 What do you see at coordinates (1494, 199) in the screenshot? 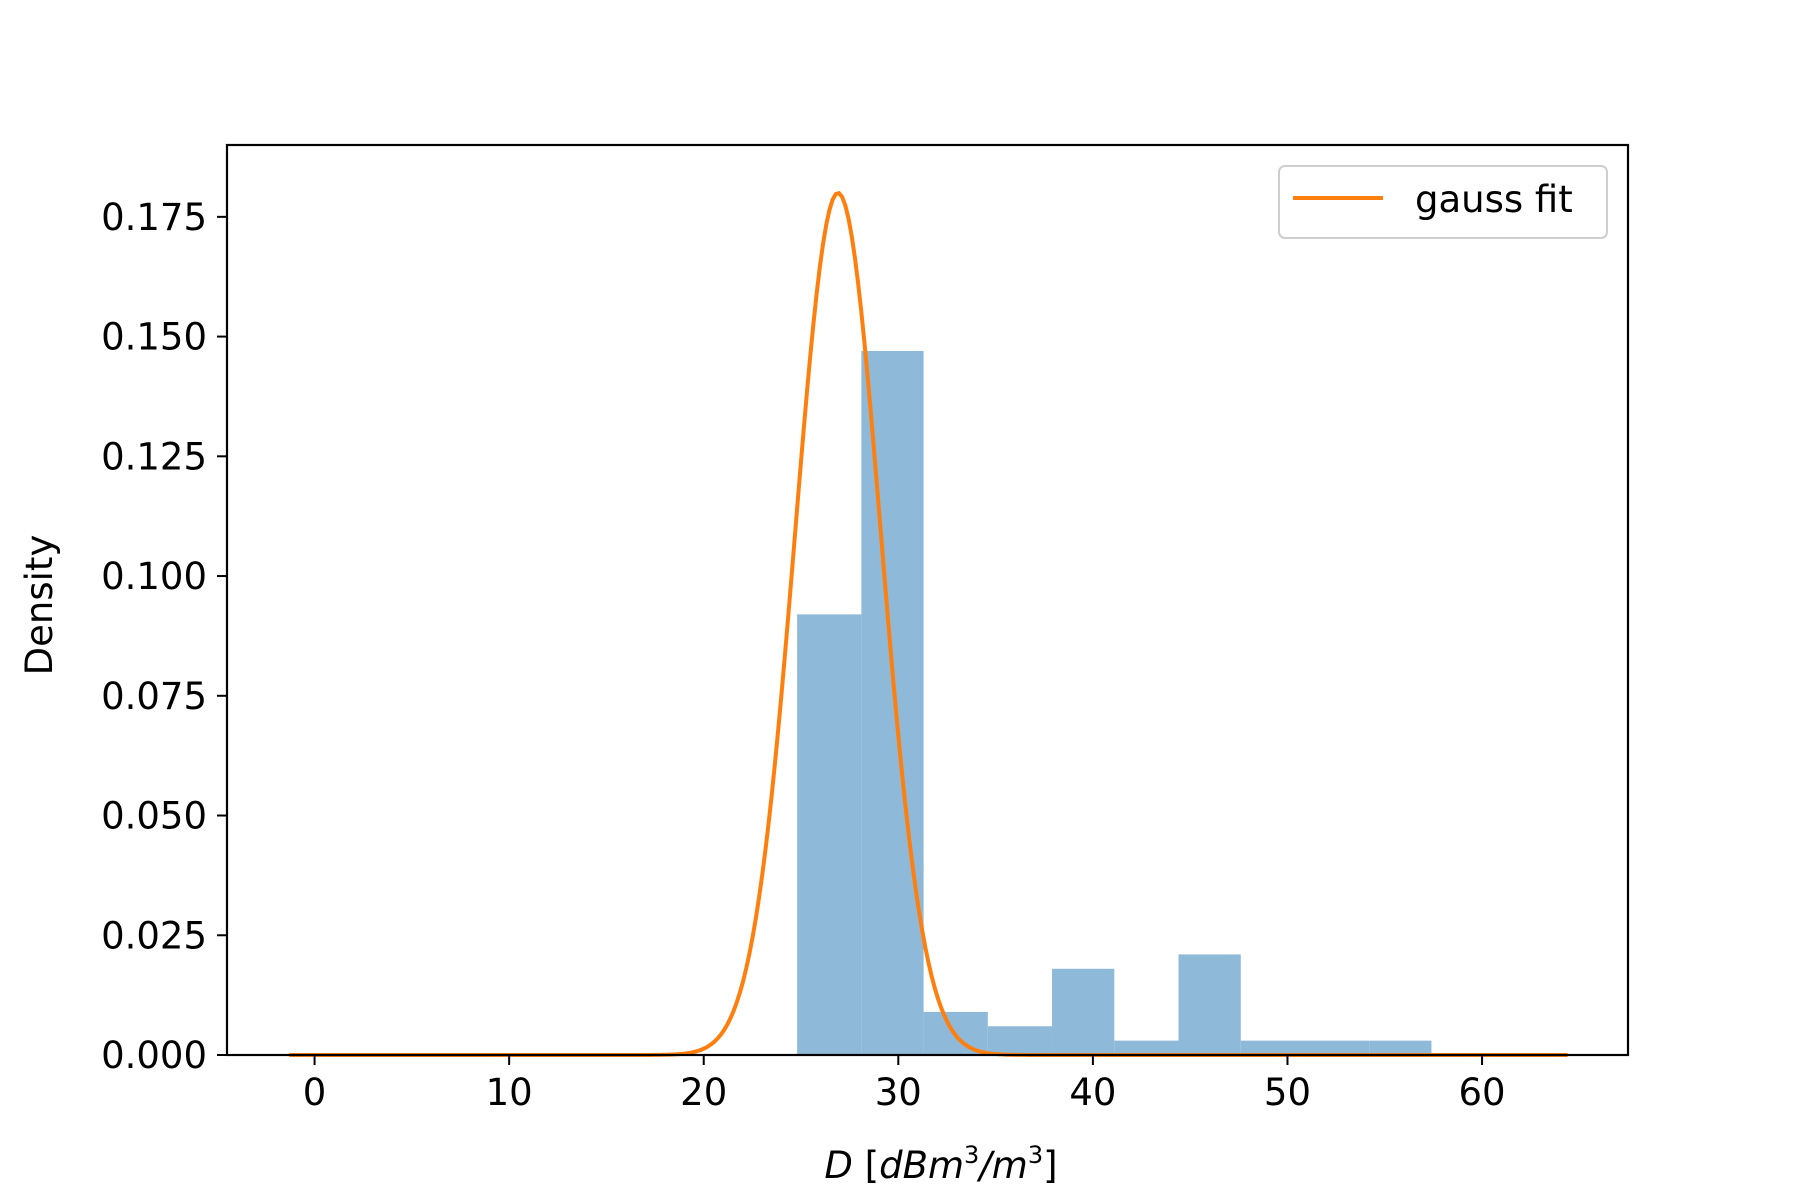
I see `legend-label-gauss-fit: gauss fit` at bounding box center [1494, 199].